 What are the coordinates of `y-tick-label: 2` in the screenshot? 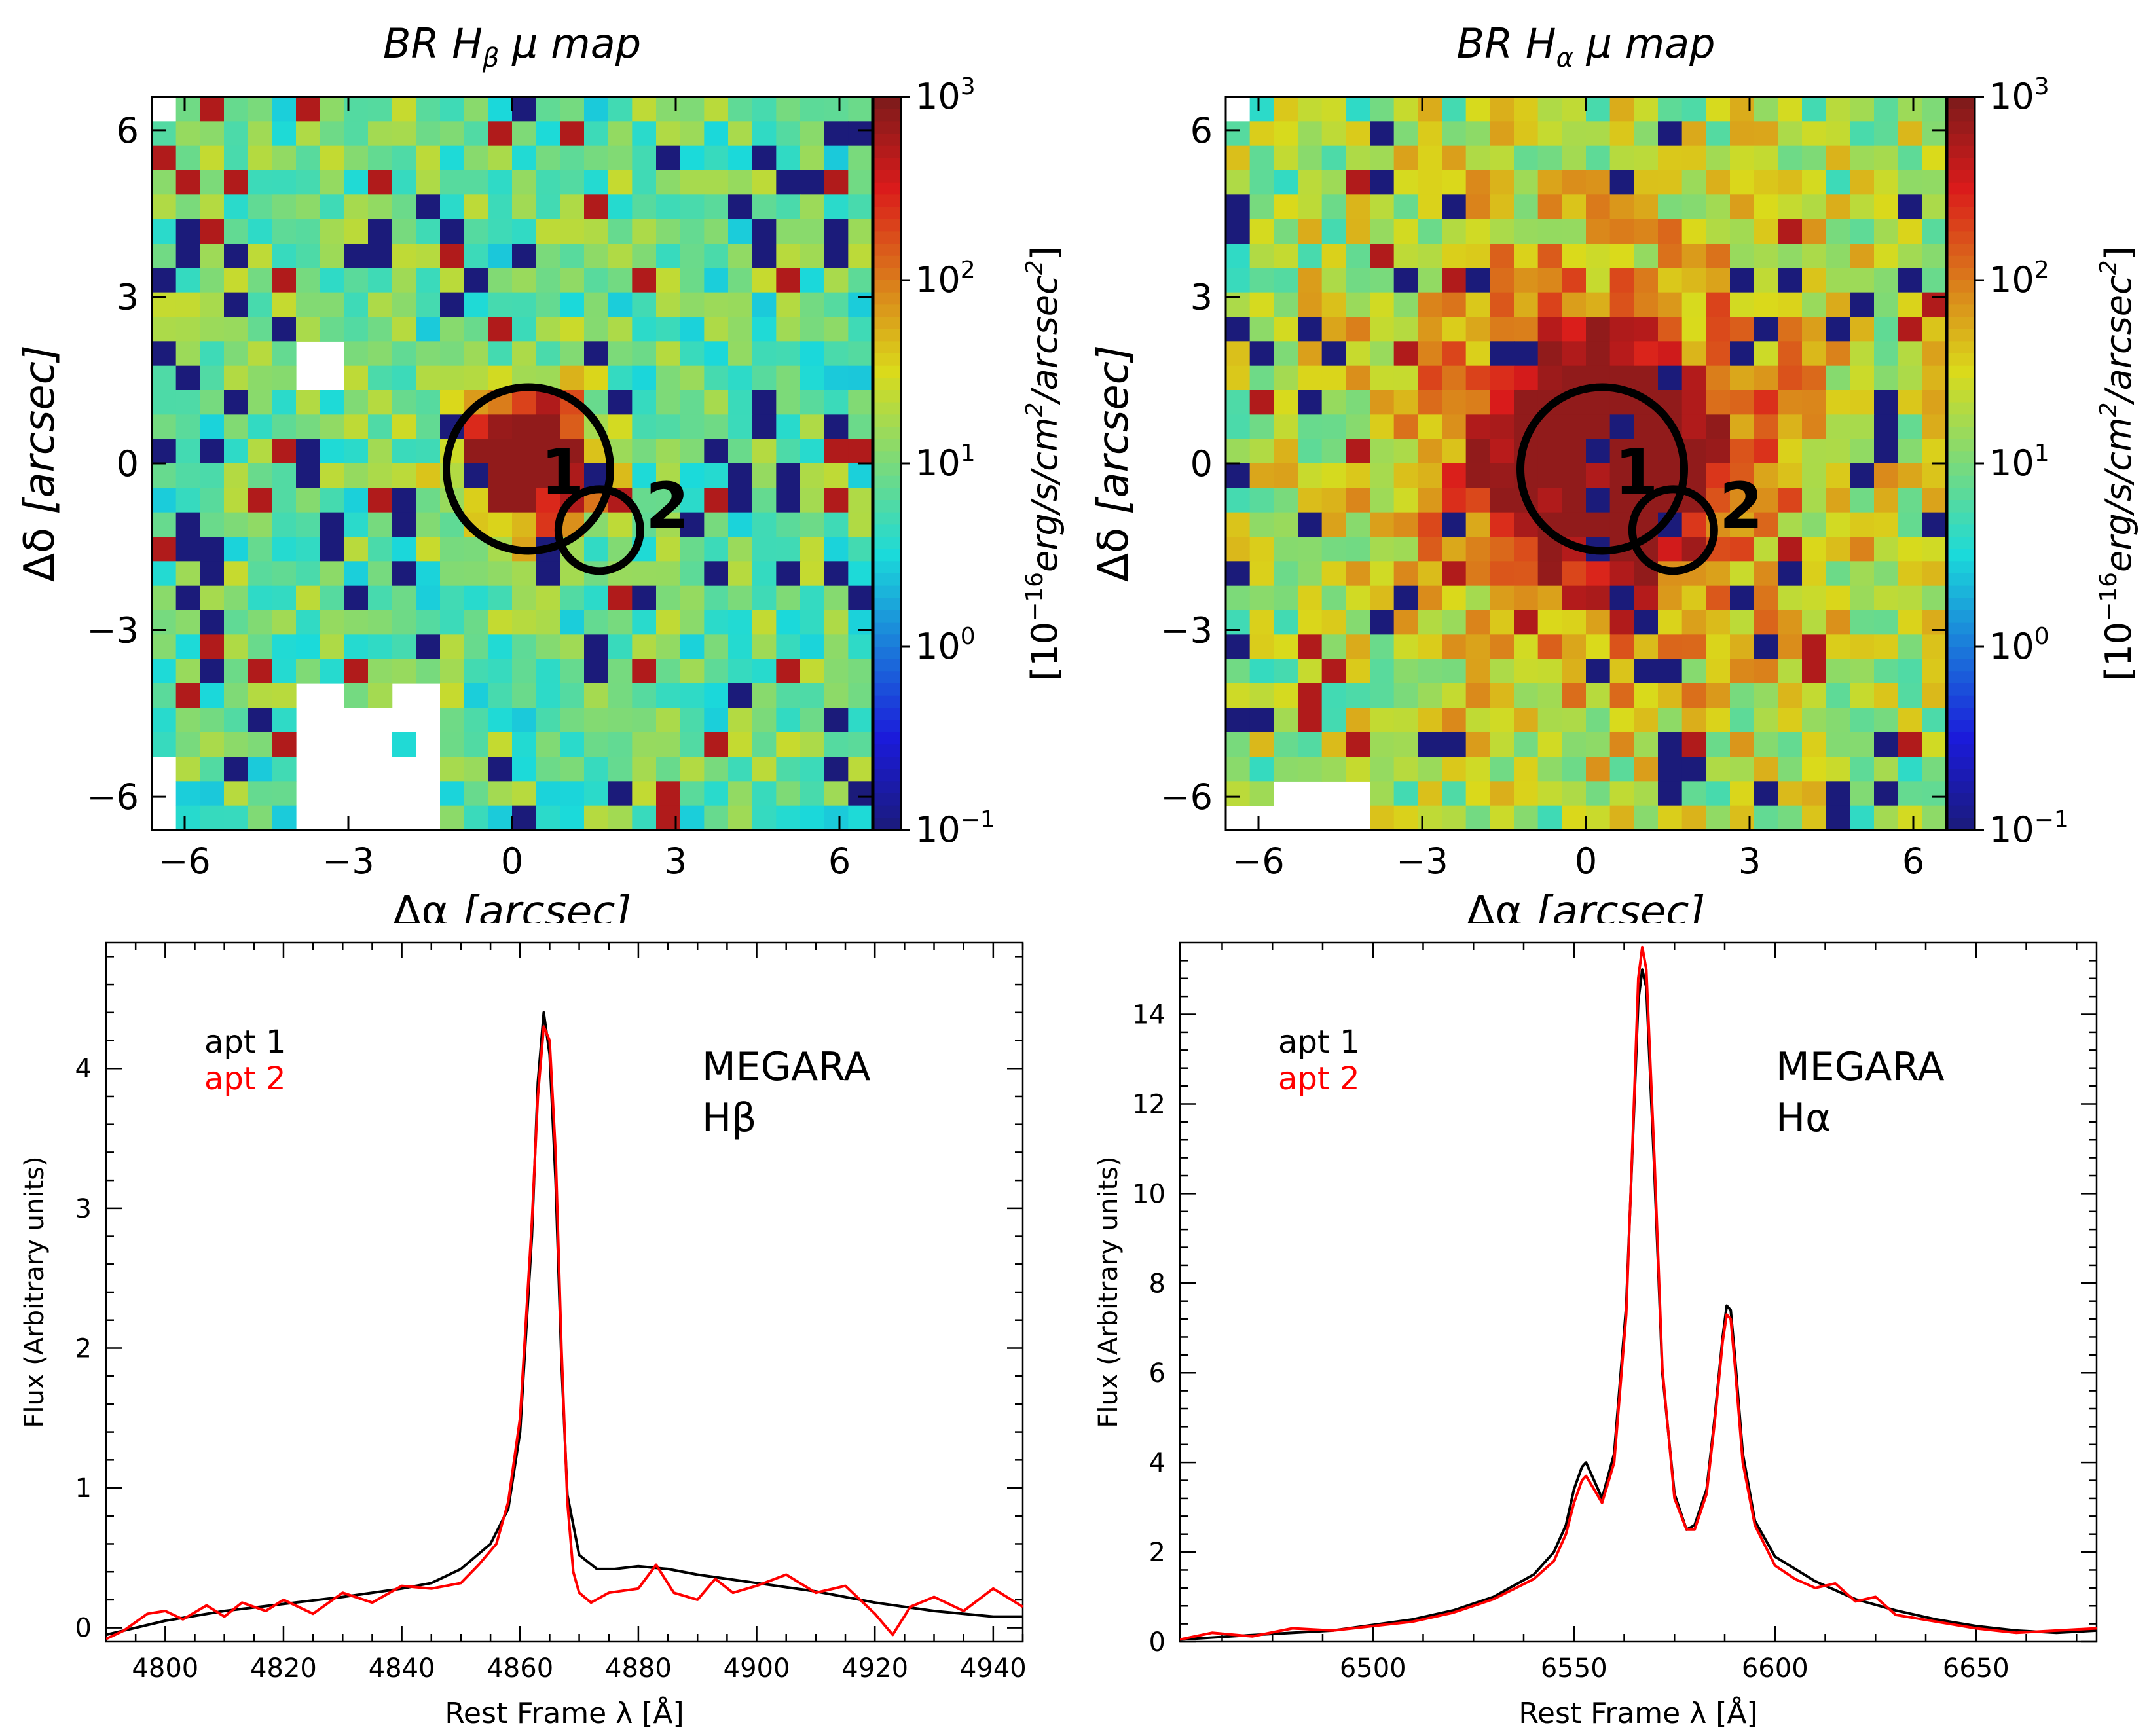 It's located at (84, 1348).